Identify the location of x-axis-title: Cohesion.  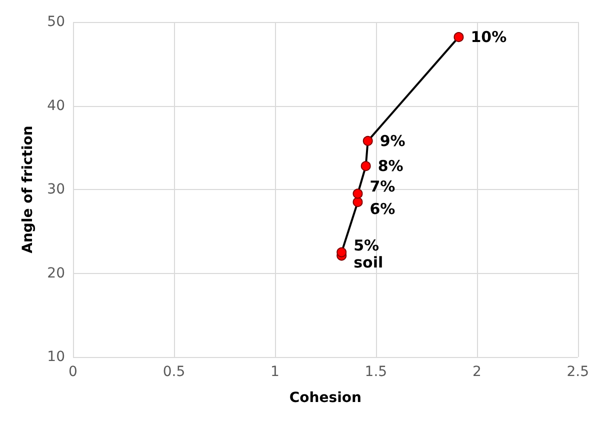
(325, 398).